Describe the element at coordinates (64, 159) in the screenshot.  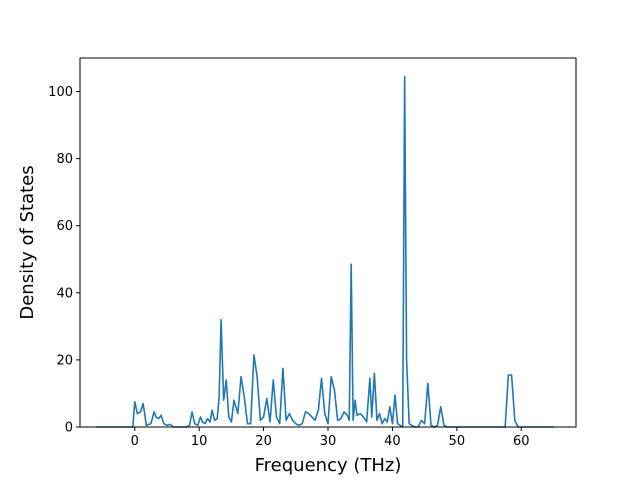
I see `y-tick-label: 80` at that location.